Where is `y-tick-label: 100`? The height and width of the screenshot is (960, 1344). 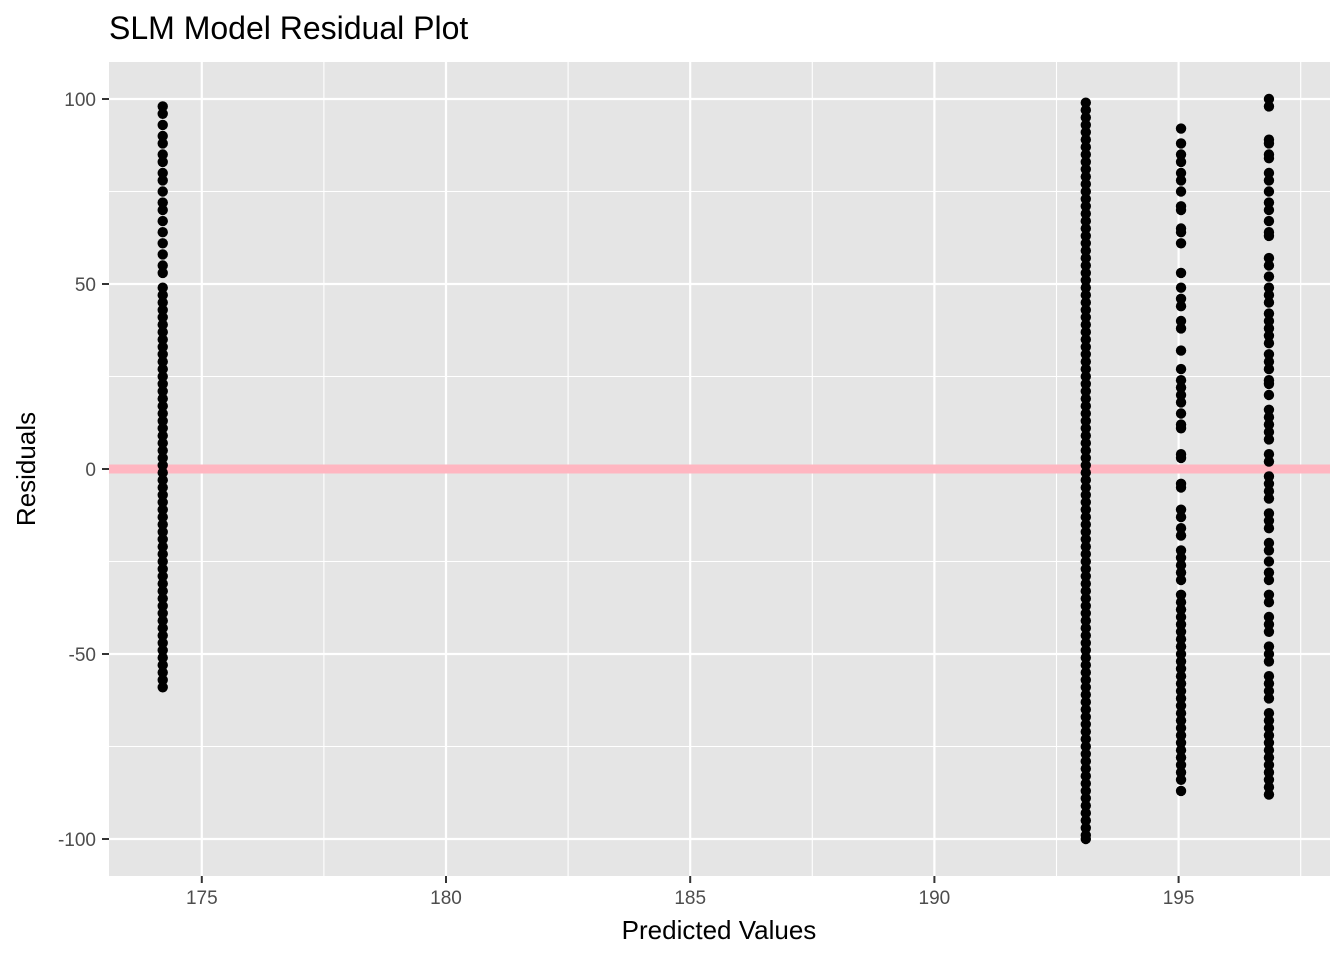
y-tick-label: 100 is located at coordinates (80, 100).